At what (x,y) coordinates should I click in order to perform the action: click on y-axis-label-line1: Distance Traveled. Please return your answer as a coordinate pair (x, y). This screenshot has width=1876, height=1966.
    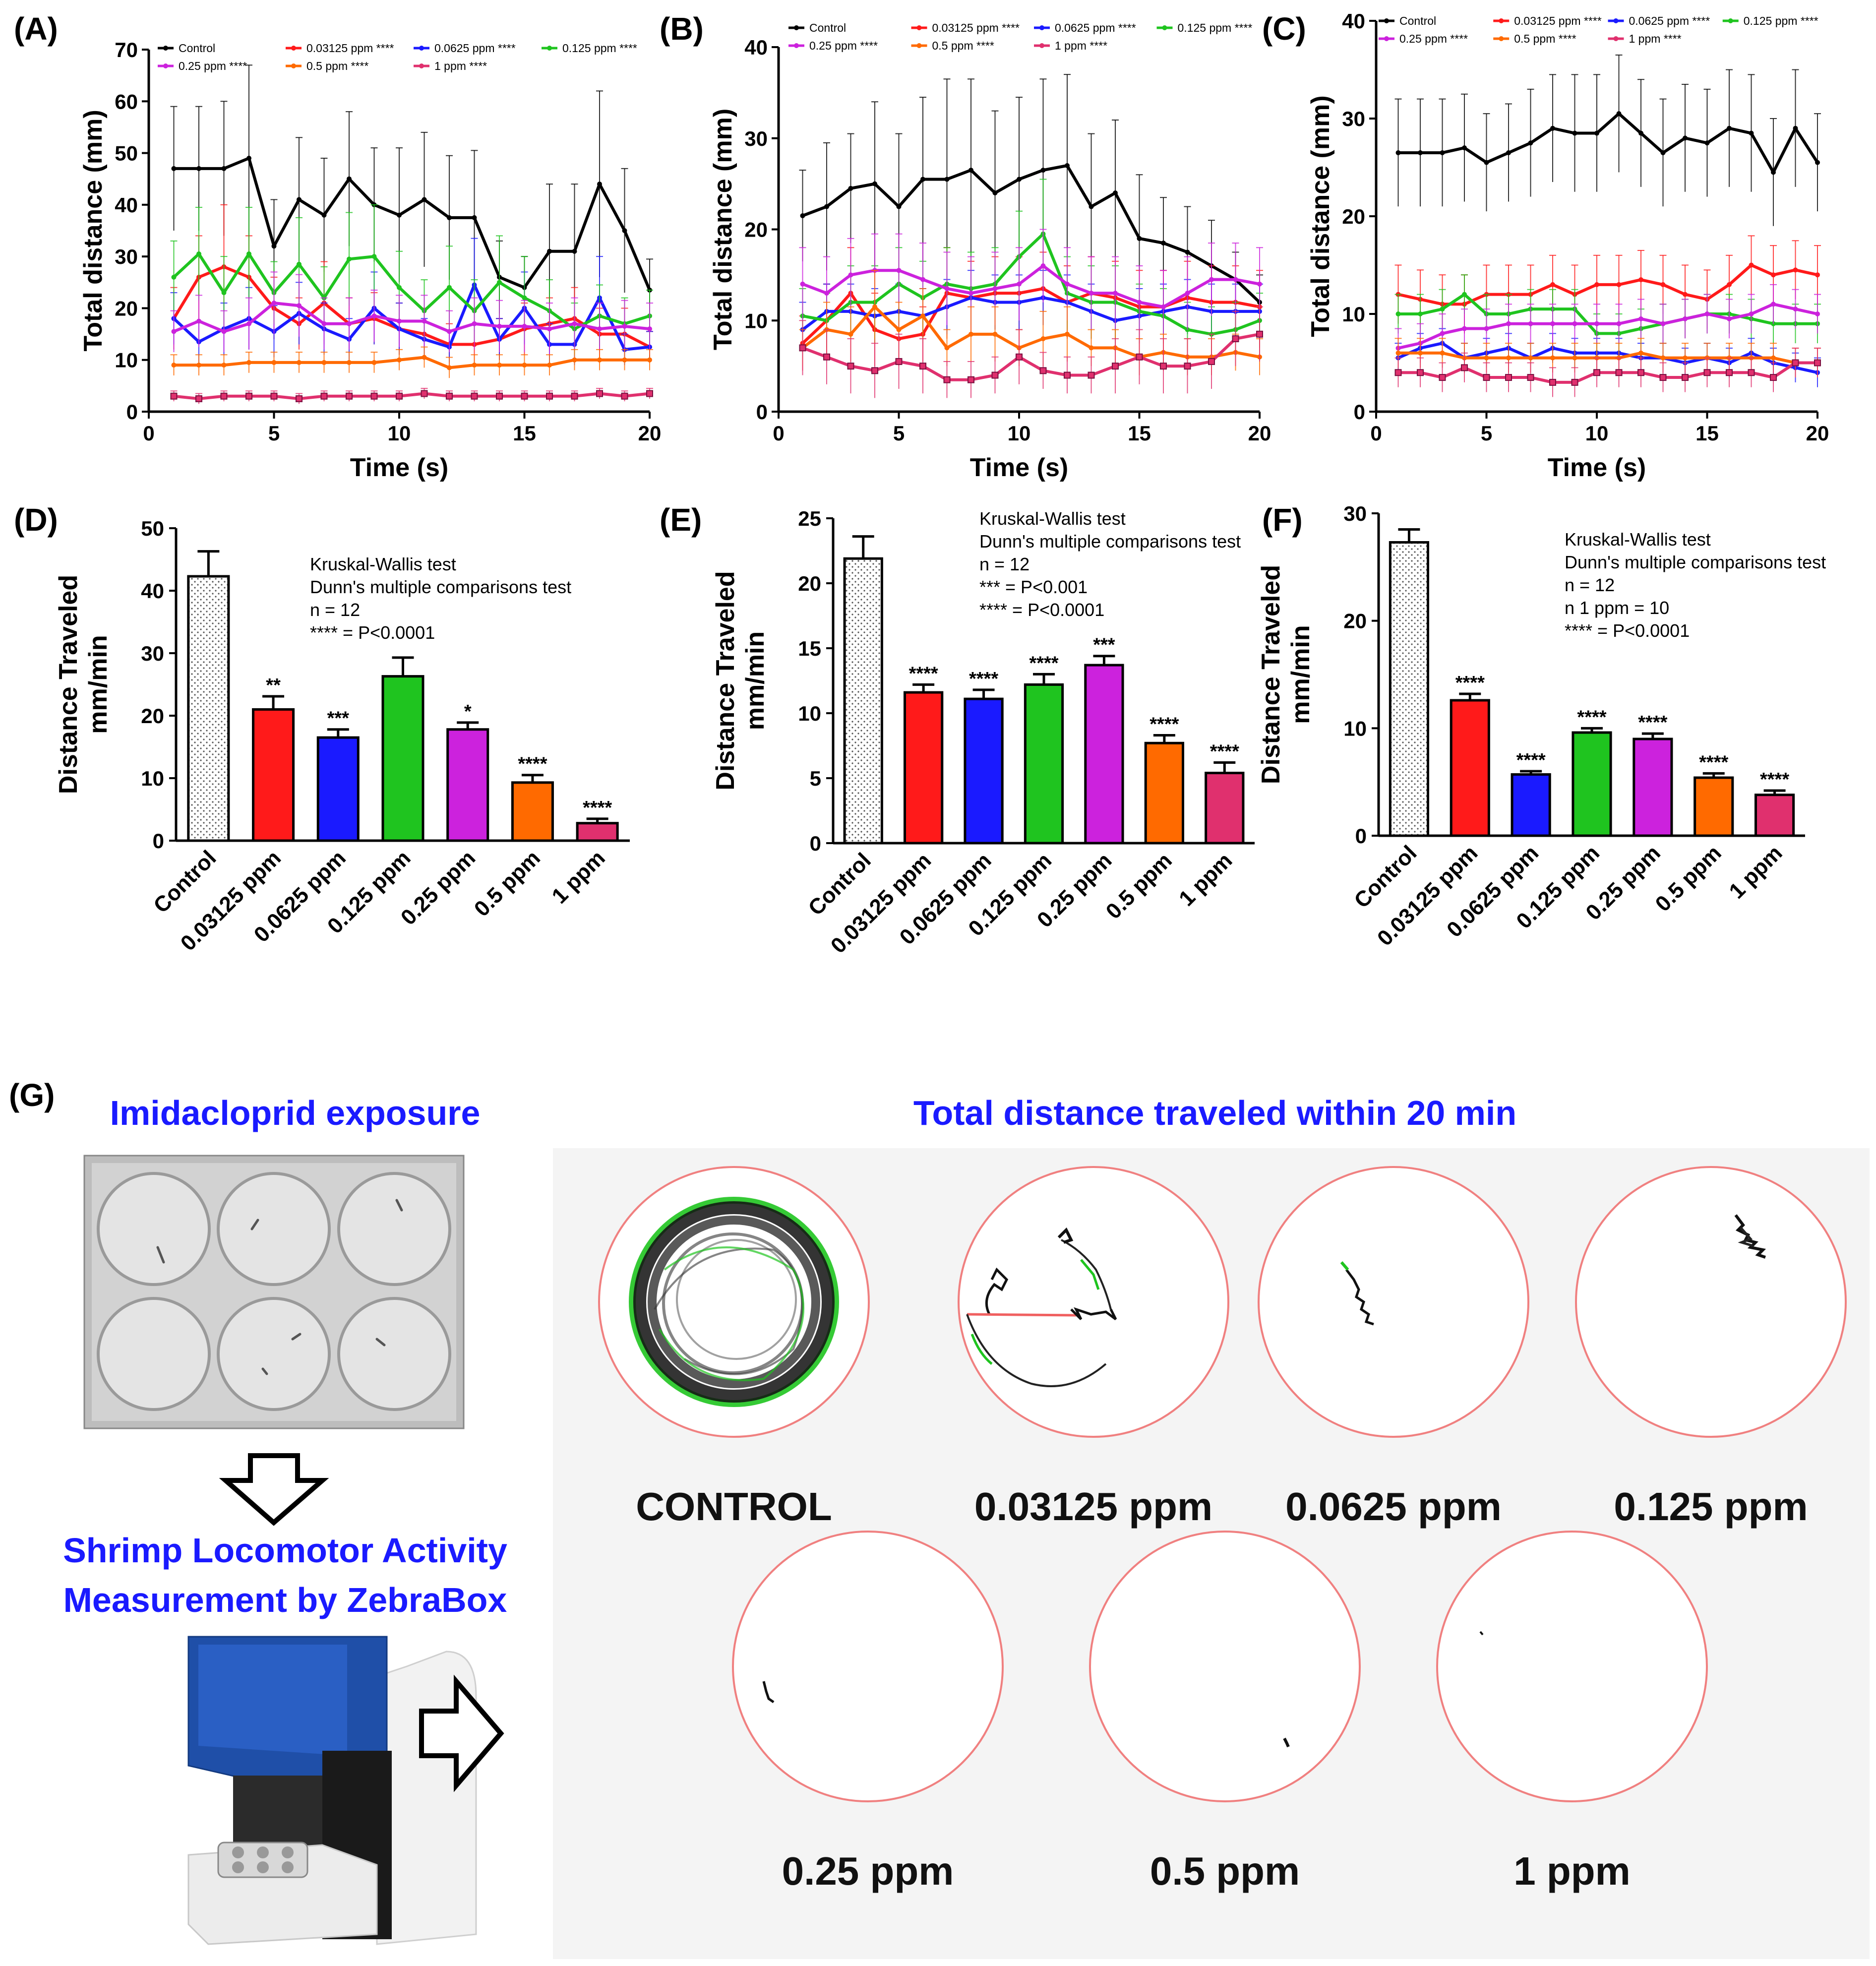
    Looking at the image, I should click on (1271, 674).